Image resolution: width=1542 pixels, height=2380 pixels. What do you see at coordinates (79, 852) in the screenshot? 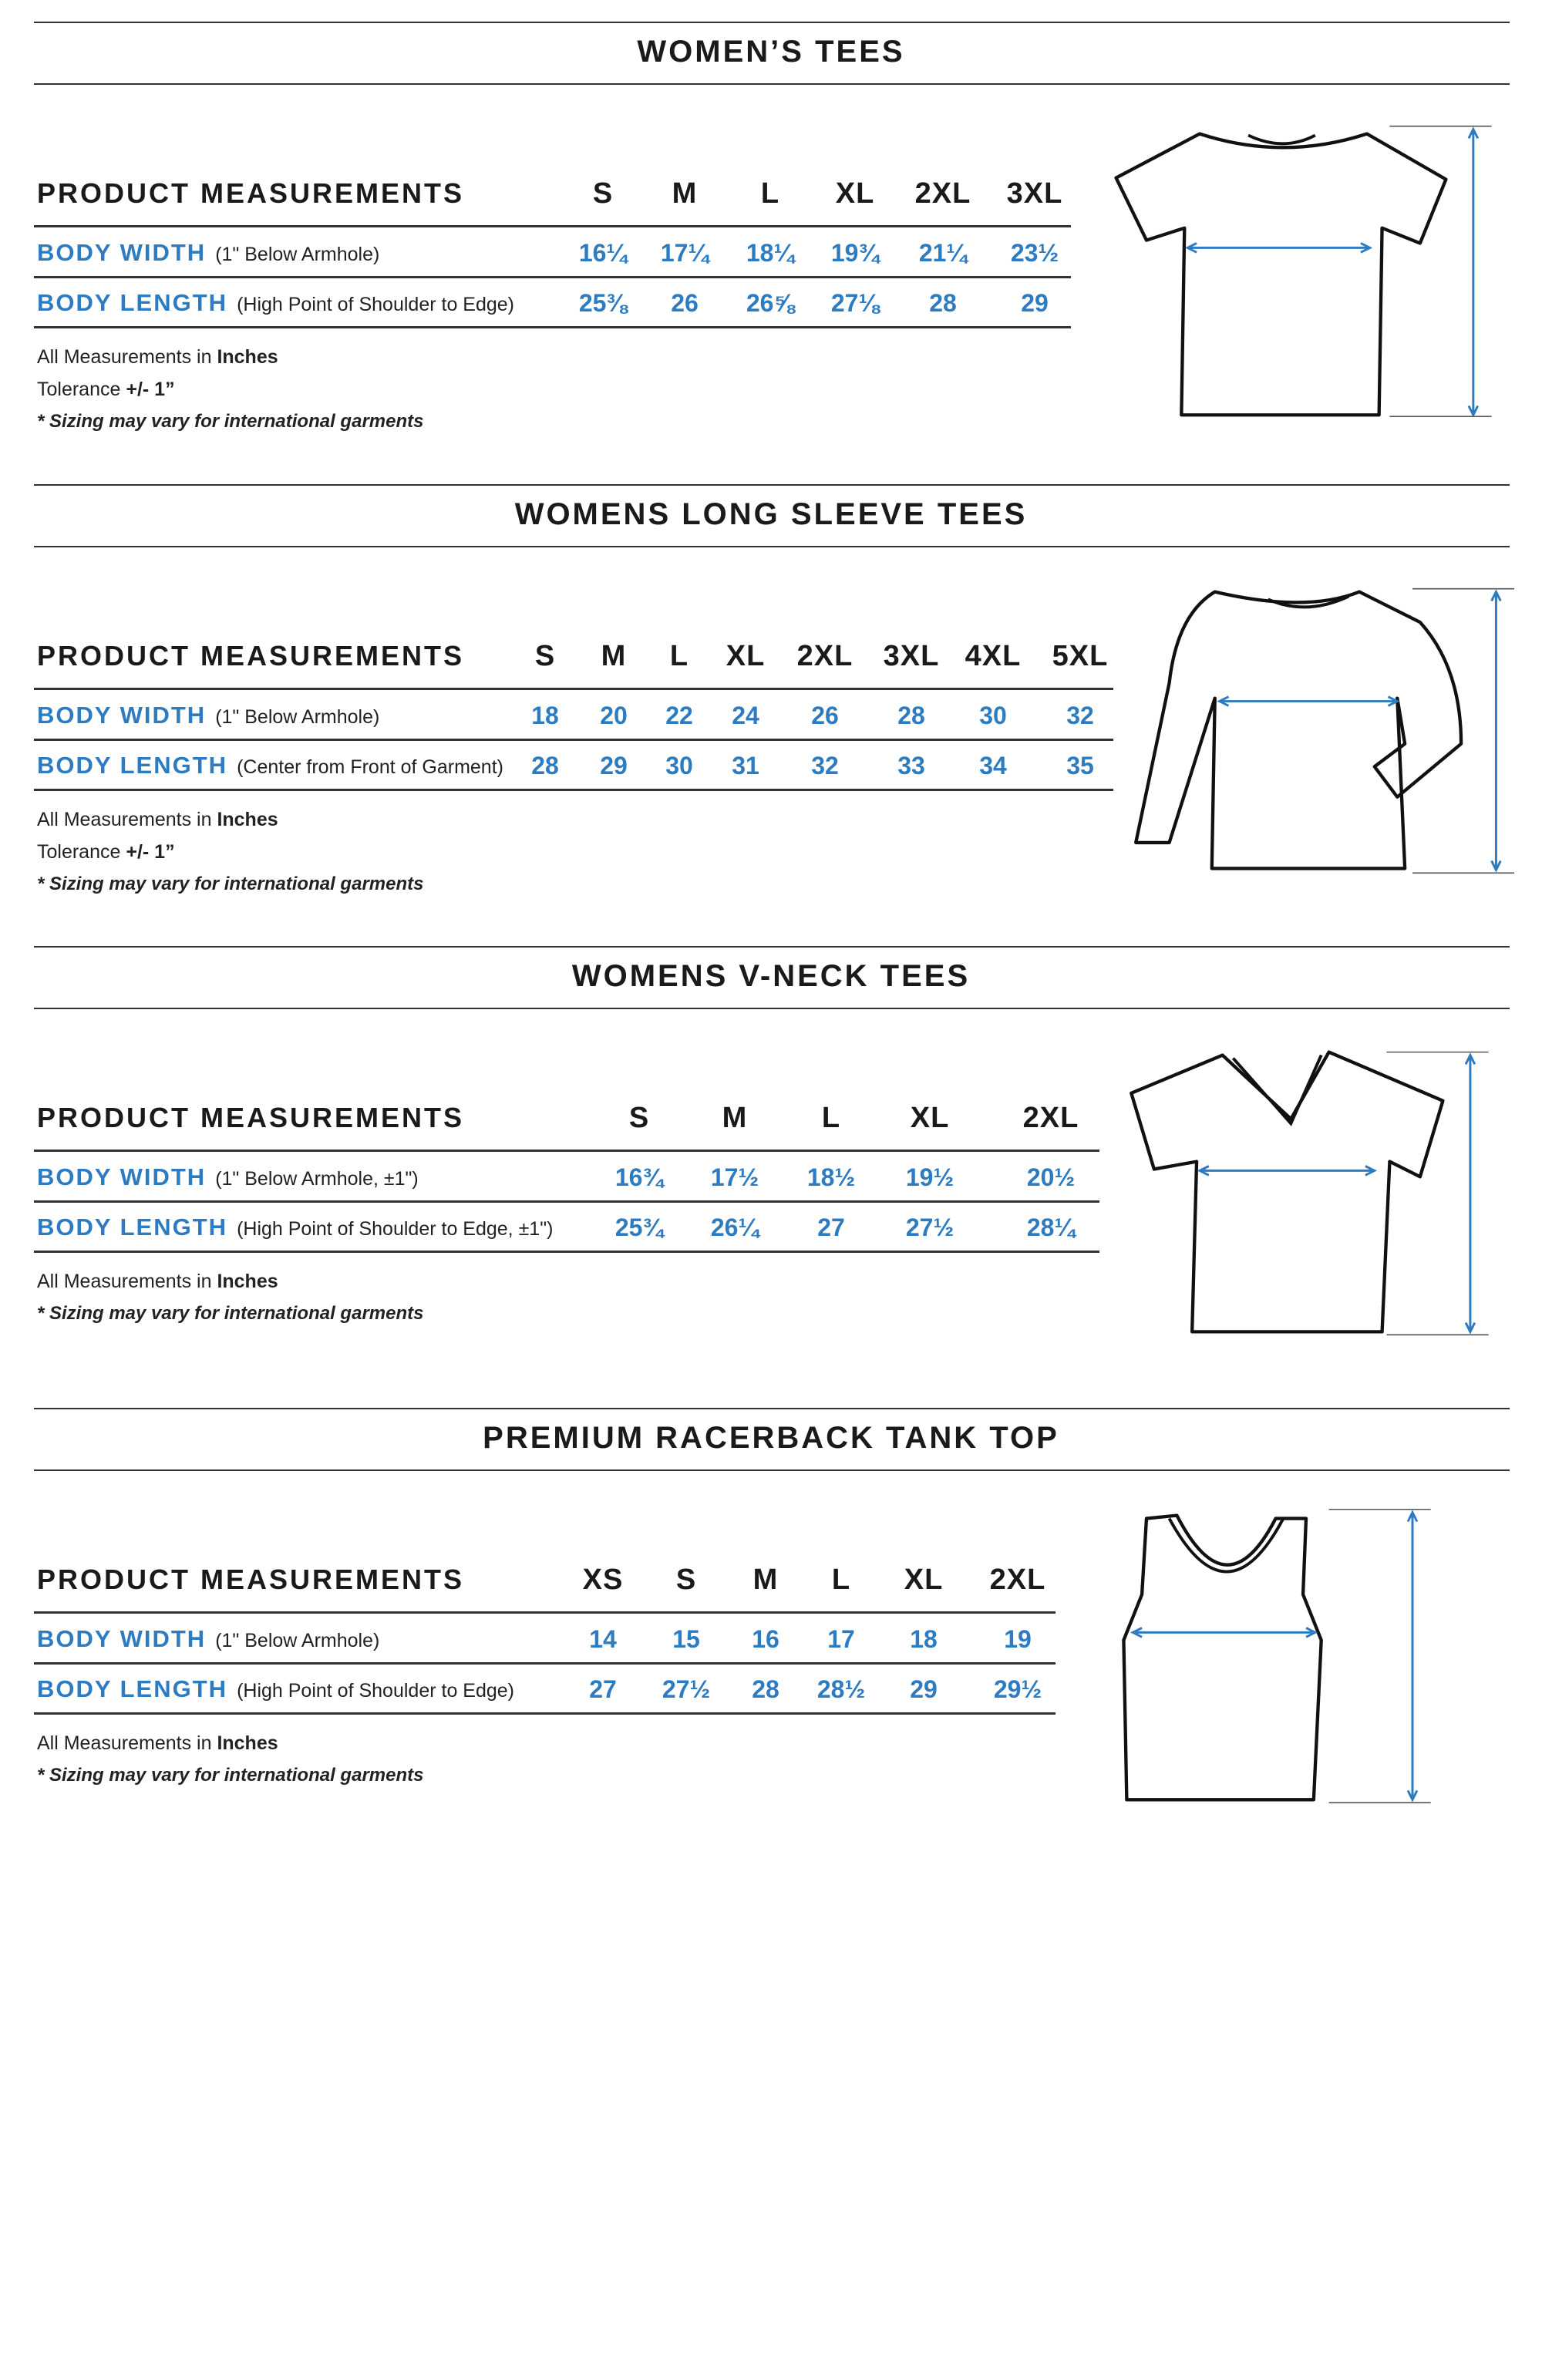
I see `tolerance-prefix: Tolerance` at bounding box center [79, 852].